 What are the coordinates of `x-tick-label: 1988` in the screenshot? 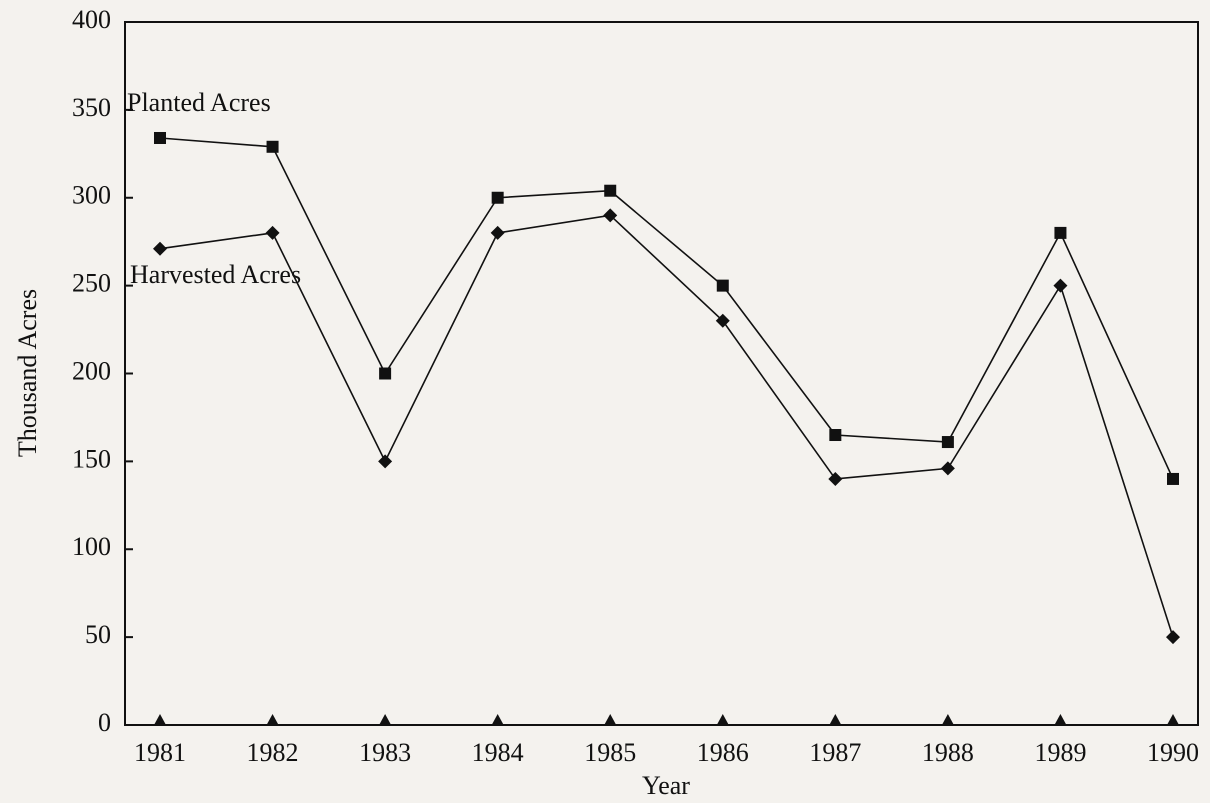 It's located at (948, 752).